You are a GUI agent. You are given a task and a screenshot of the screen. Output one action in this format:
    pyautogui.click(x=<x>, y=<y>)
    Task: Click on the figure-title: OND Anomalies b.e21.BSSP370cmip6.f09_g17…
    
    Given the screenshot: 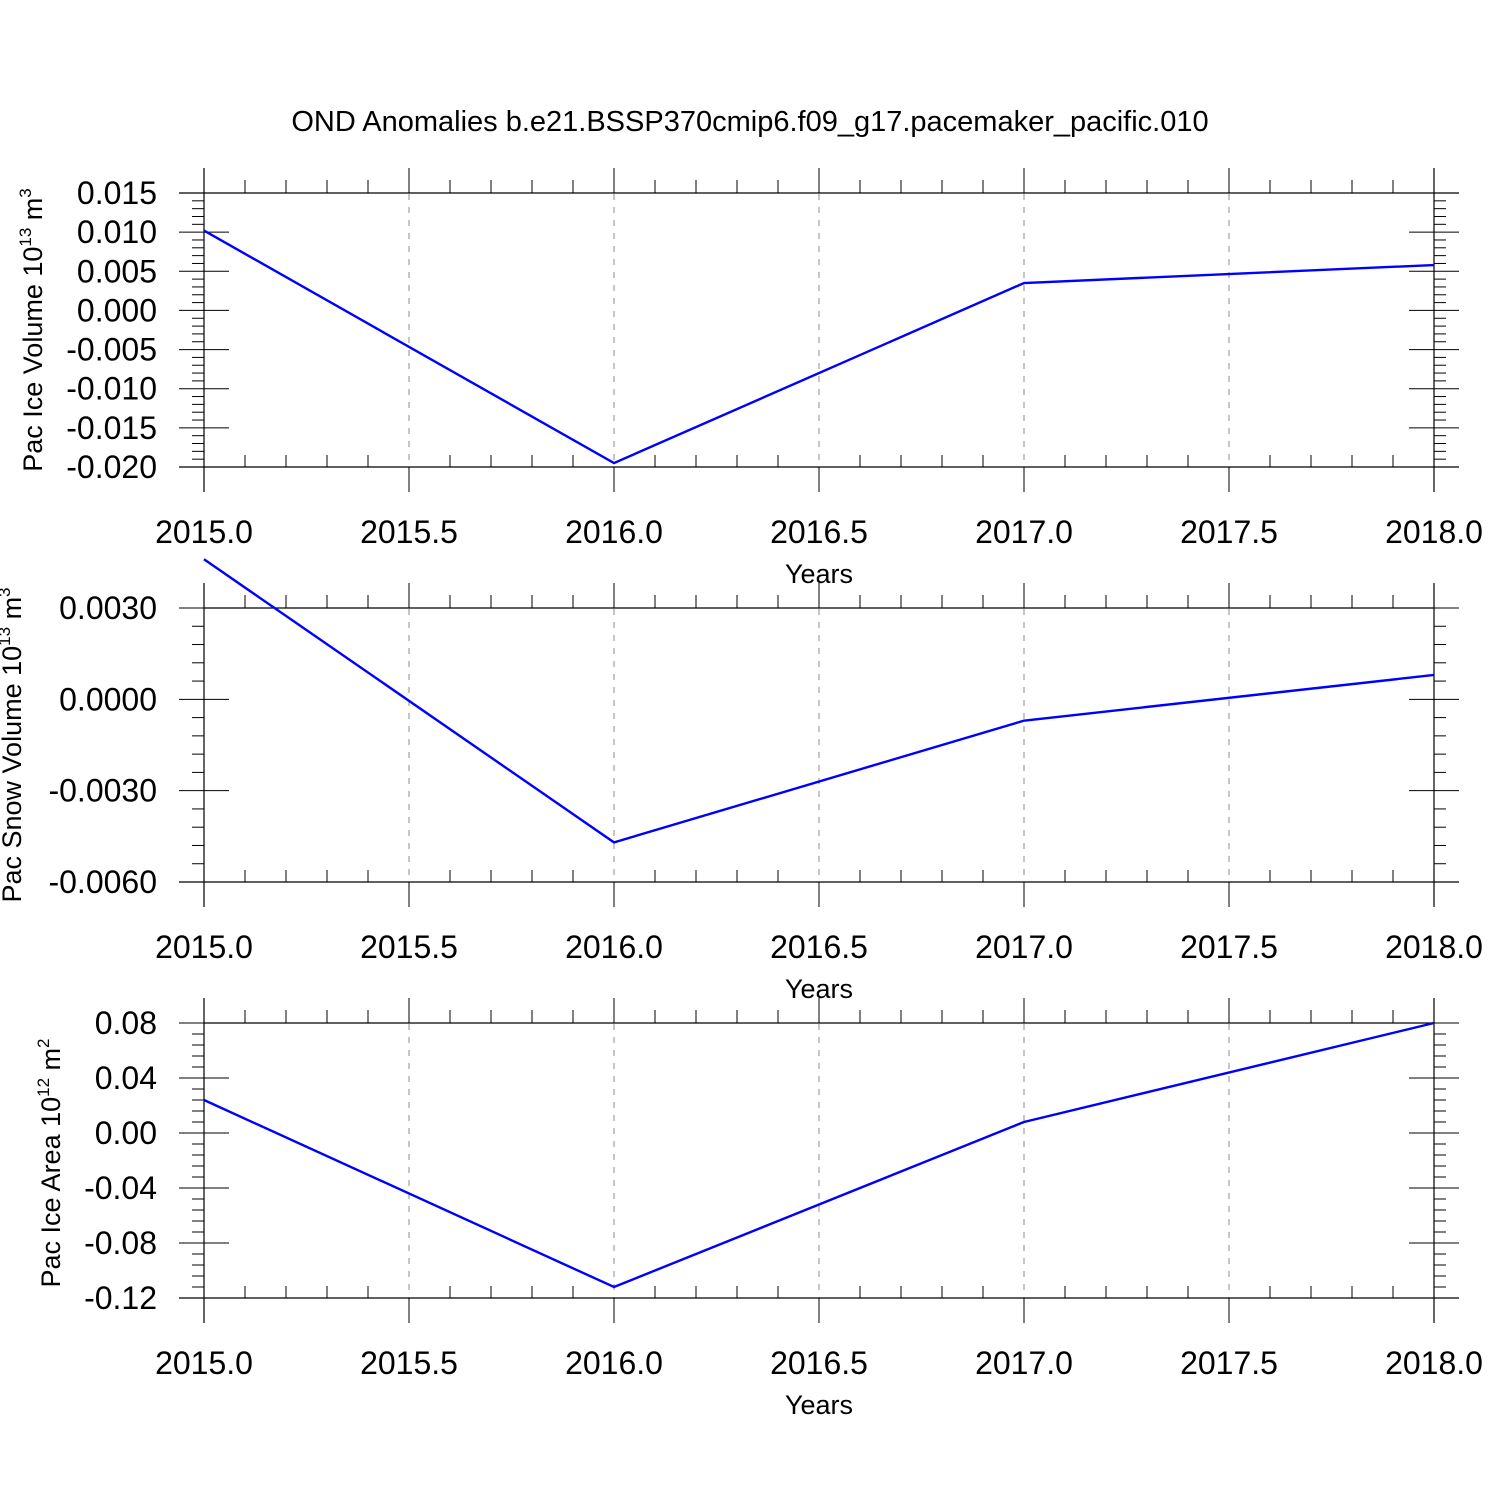 What is the action you would take?
    pyautogui.click(x=749, y=122)
    